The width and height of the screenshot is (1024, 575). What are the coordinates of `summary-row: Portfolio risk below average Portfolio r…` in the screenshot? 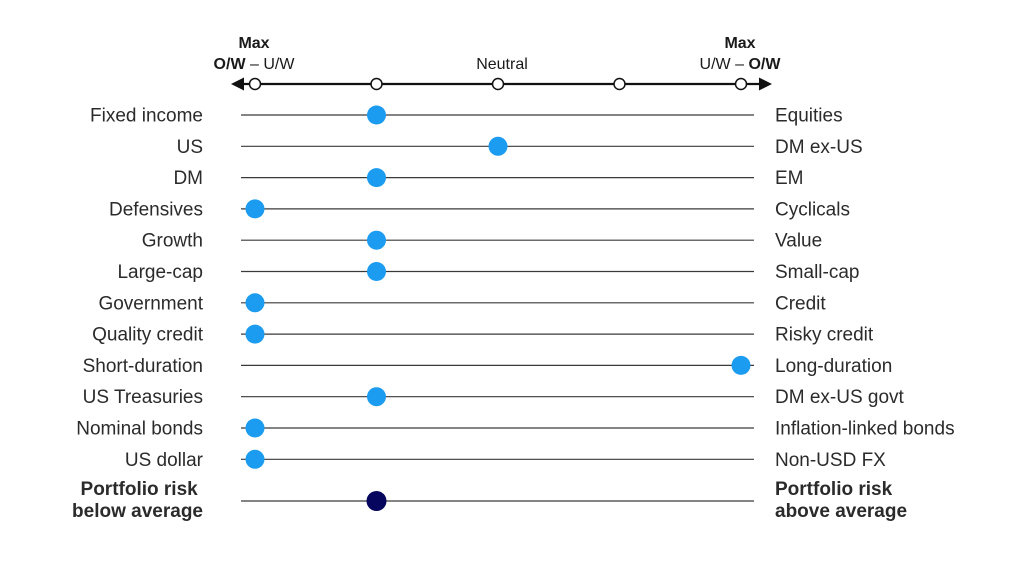 It's located at (489, 500).